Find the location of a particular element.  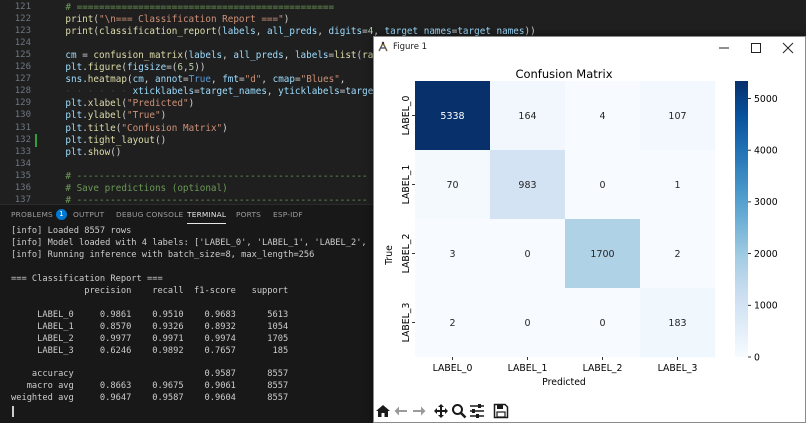

line-number: 128 is located at coordinates (22, 91).